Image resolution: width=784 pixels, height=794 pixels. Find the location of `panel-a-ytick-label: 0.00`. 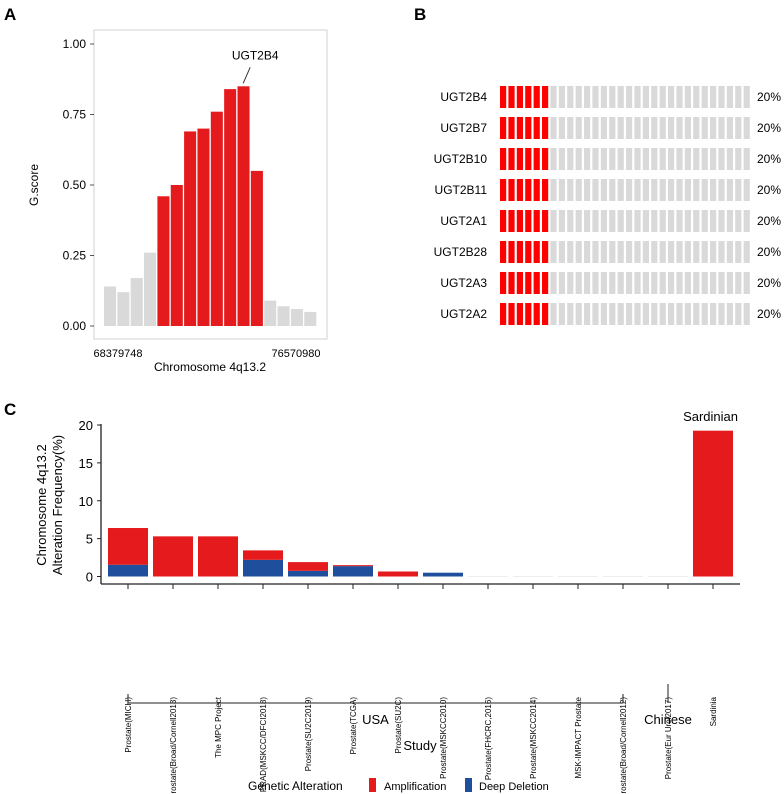

panel-a-ytick-label: 0.00 is located at coordinates (75, 326).